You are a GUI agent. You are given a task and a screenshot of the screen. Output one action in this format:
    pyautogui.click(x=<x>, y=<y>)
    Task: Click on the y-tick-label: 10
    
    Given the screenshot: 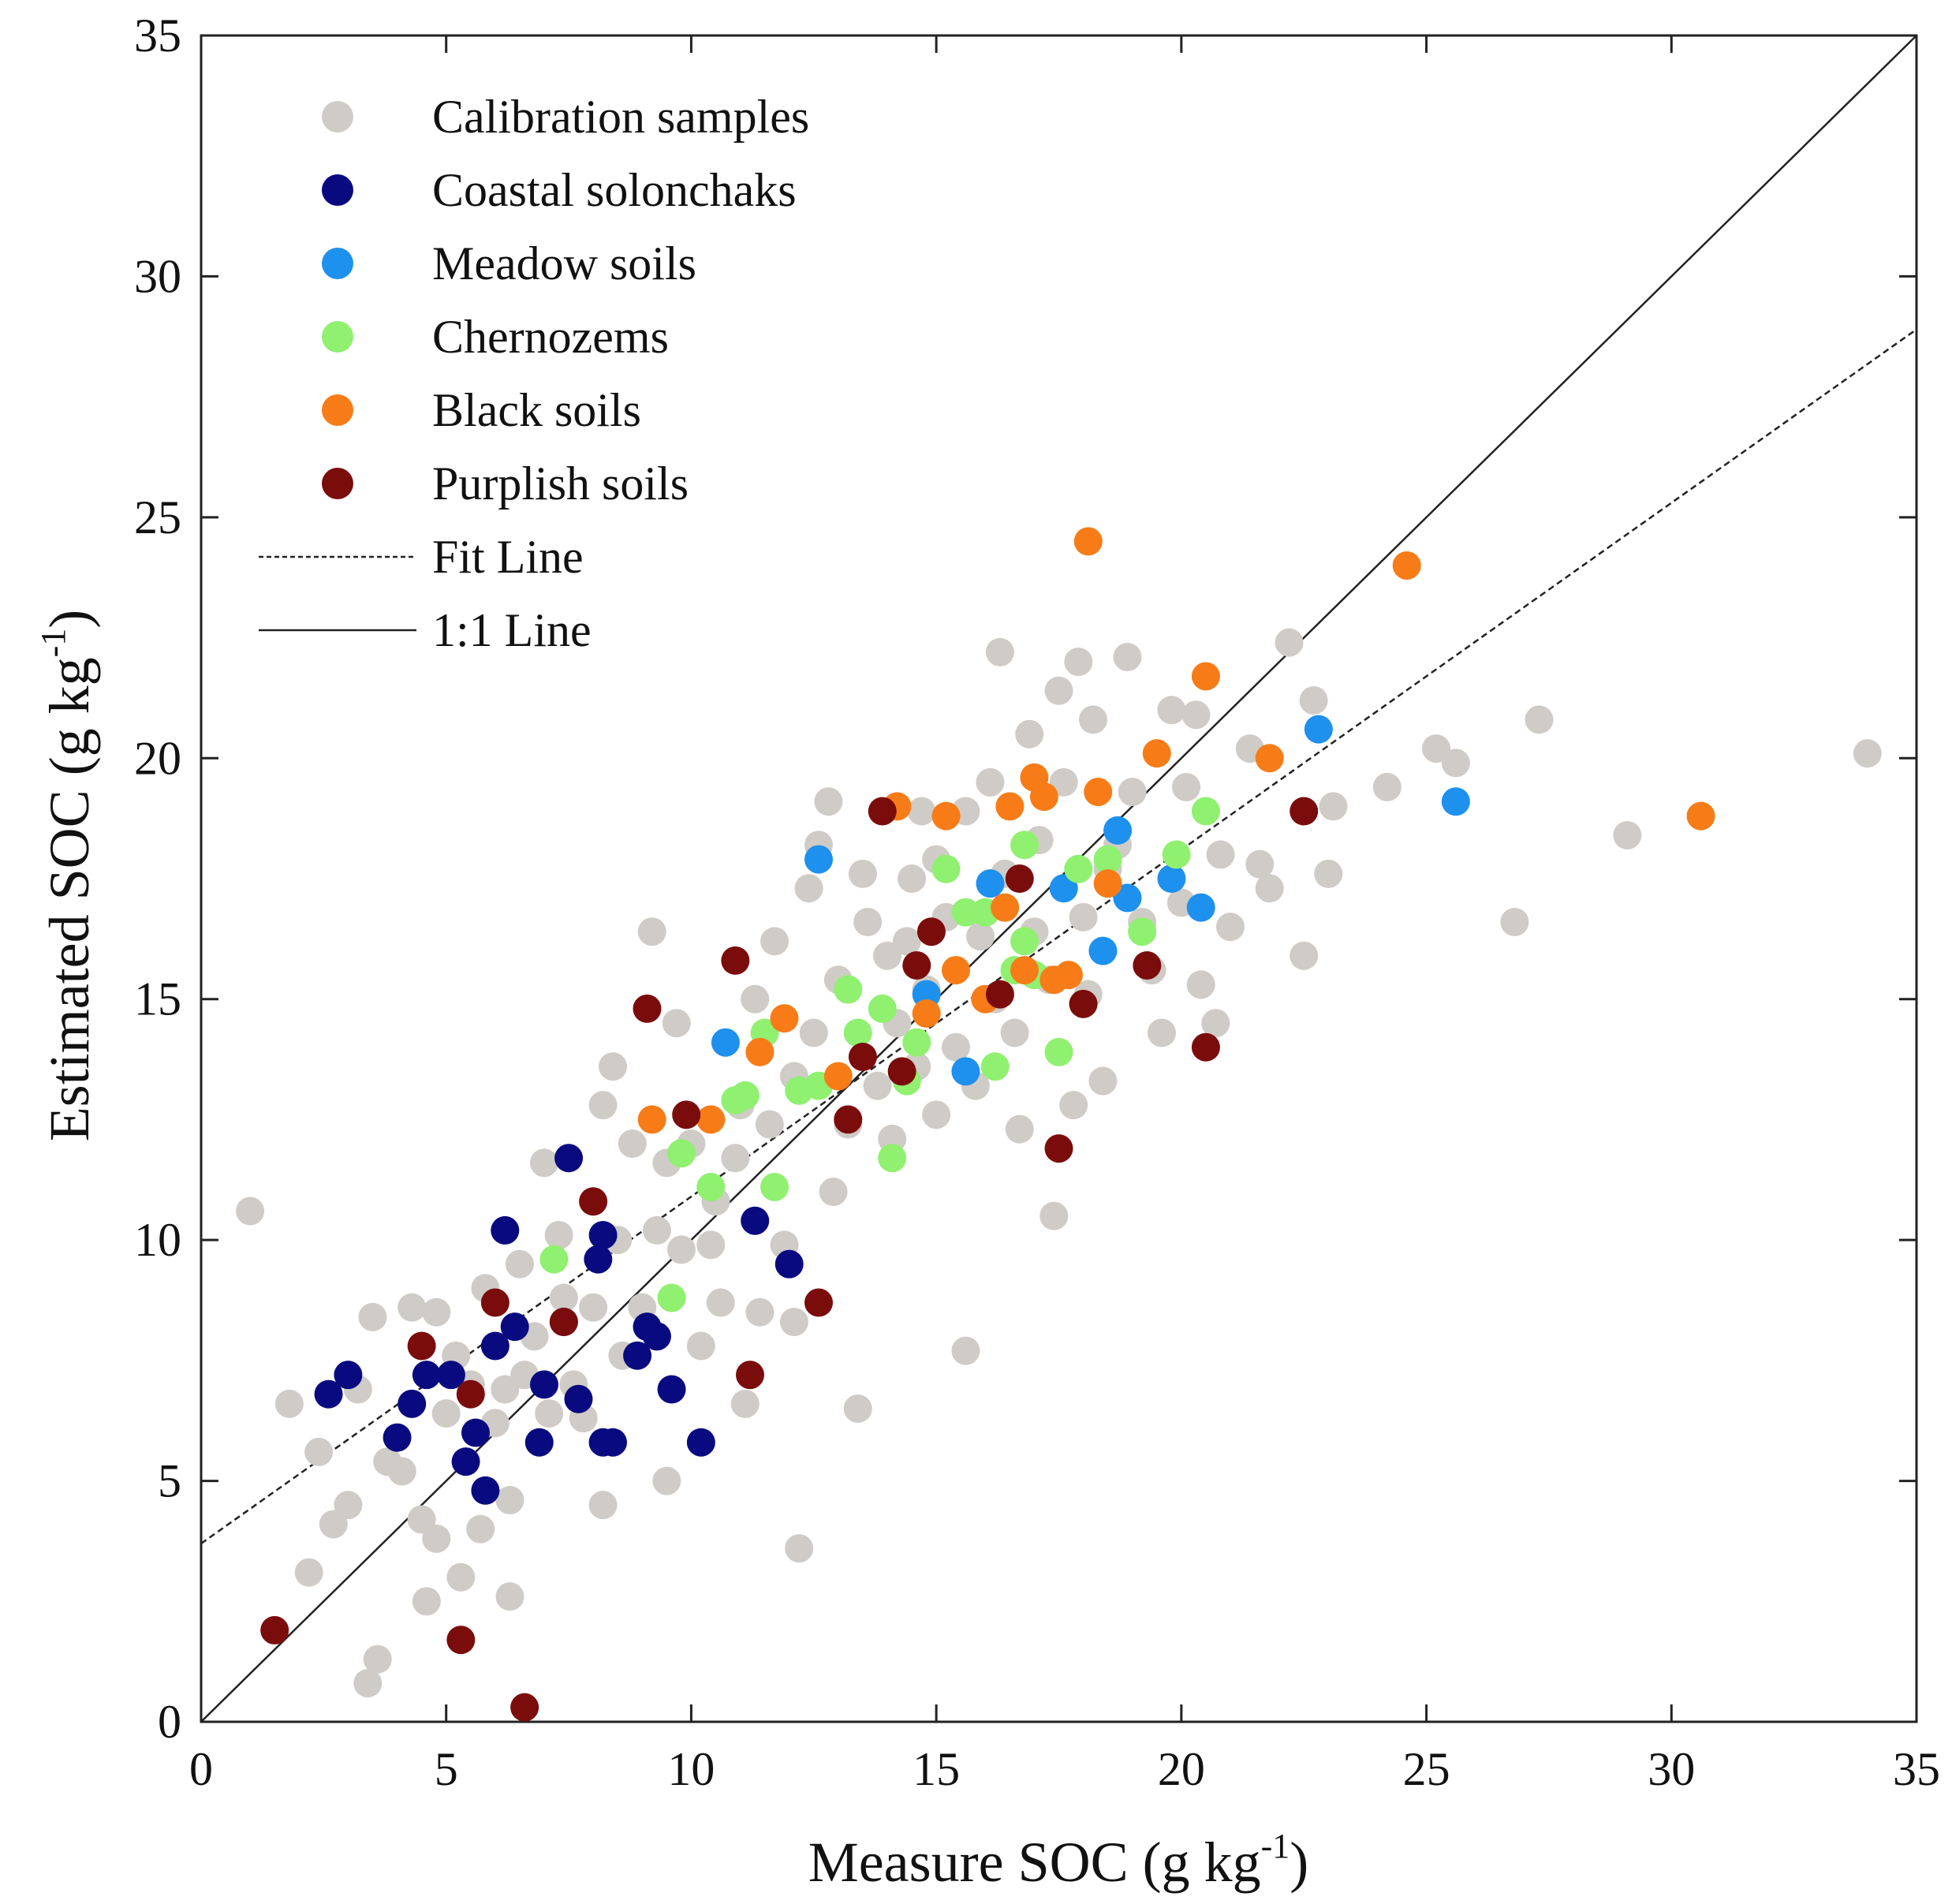 What is the action you would take?
    pyautogui.click(x=157, y=1240)
    